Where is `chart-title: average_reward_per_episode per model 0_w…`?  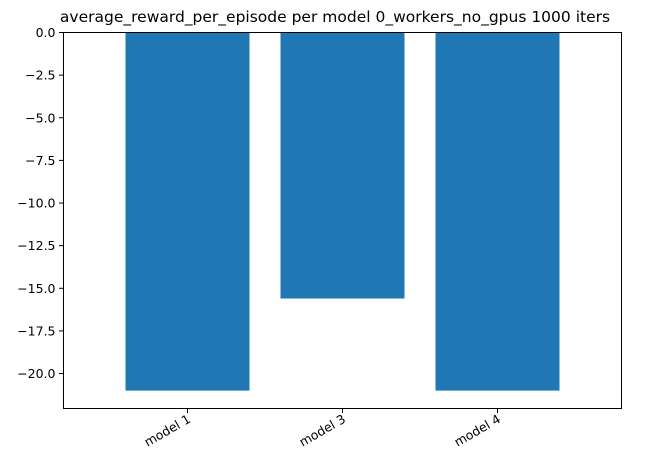 chart-title: average_reward_per_episode per model 0_w… is located at coordinates (335, 17).